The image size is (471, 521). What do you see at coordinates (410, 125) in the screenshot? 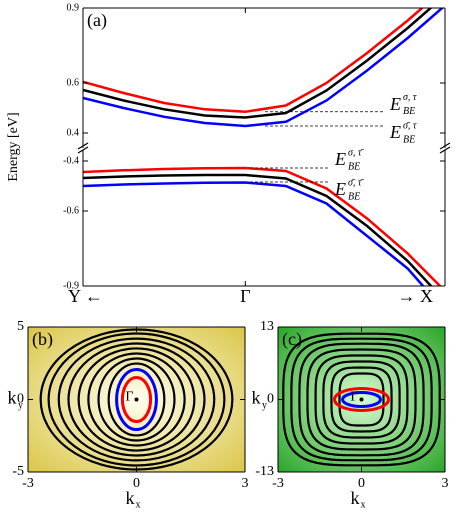
I see `annotation-sup: σ̄, τ` at bounding box center [410, 125].